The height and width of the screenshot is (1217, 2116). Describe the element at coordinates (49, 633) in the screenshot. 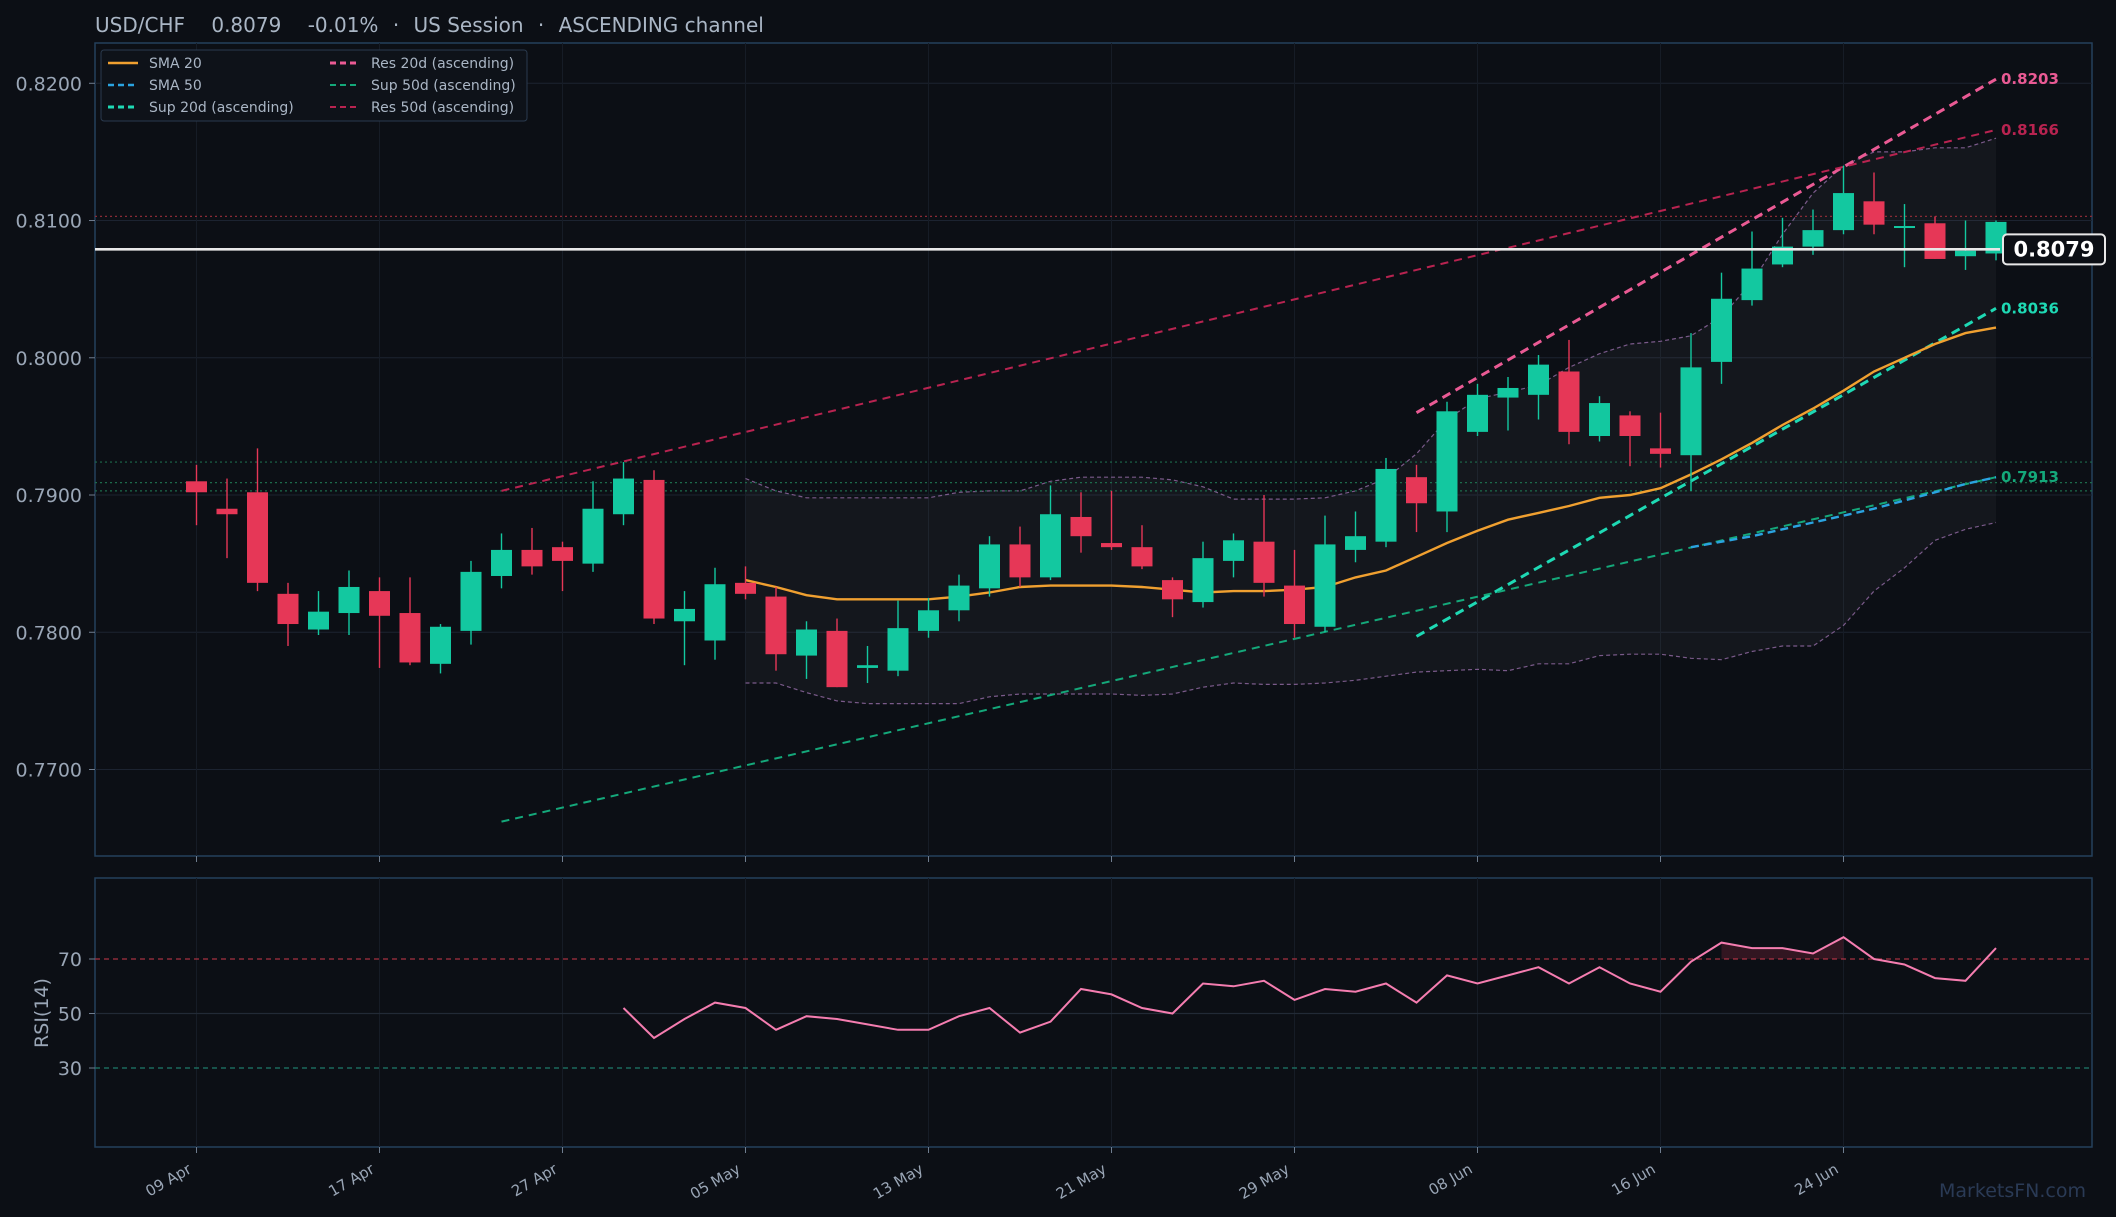

I see `y-tick-label: 0.7800` at that location.